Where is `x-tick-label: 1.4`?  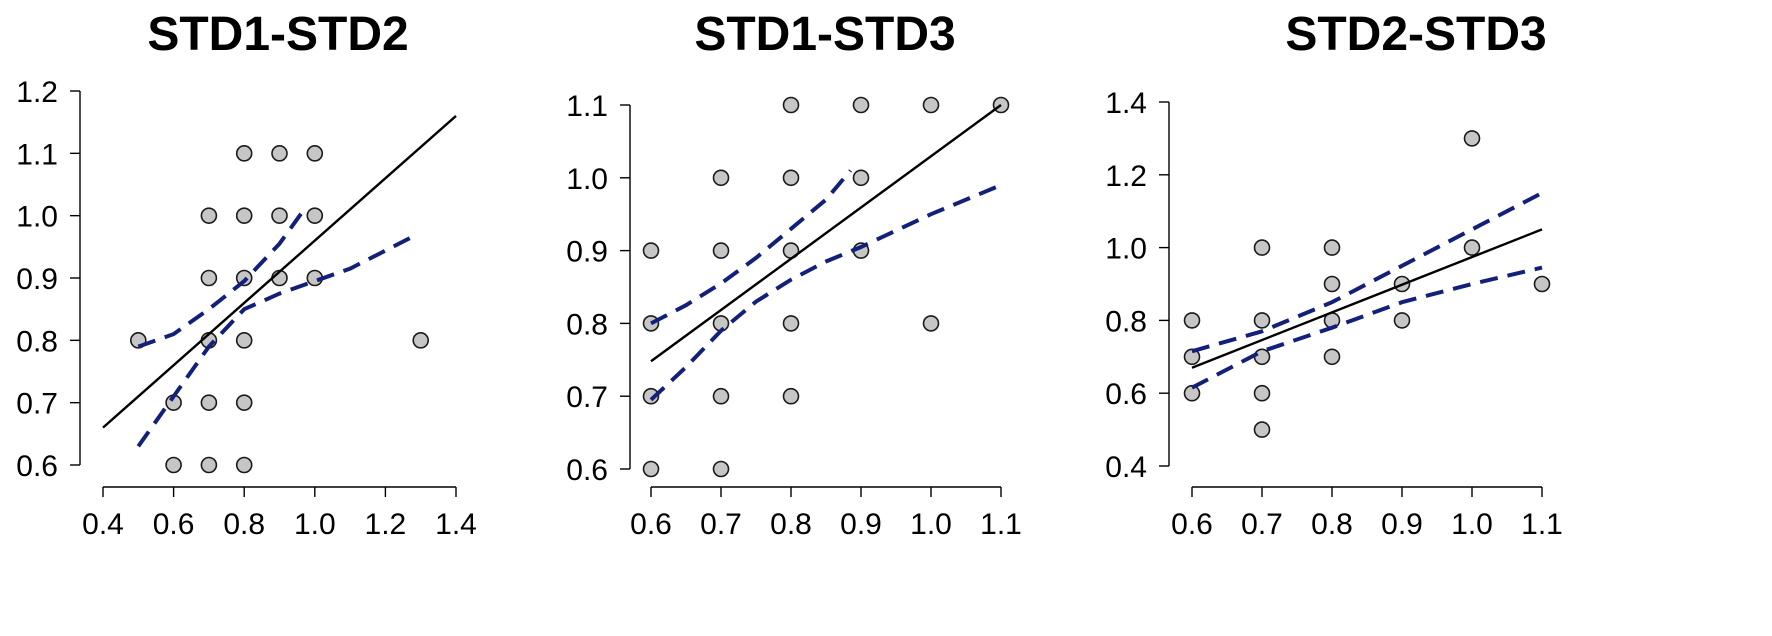
x-tick-label: 1.4 is located at coordinates (456, 524).